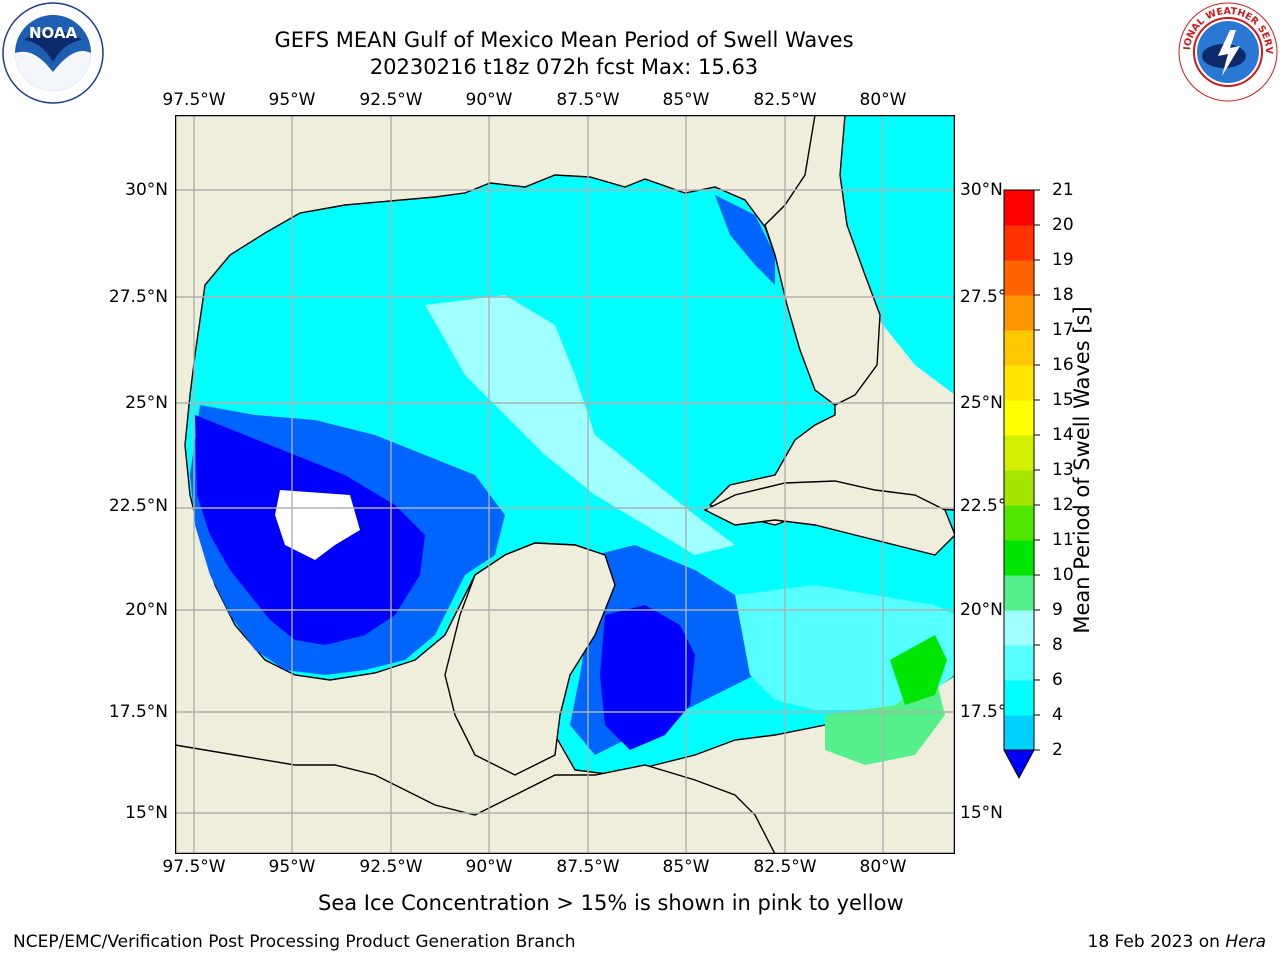  What do you see at coordinates (1057, 680) in the screenshot?
I see `colorbar-tick-label: 6` at bounding box center [1057, 680].